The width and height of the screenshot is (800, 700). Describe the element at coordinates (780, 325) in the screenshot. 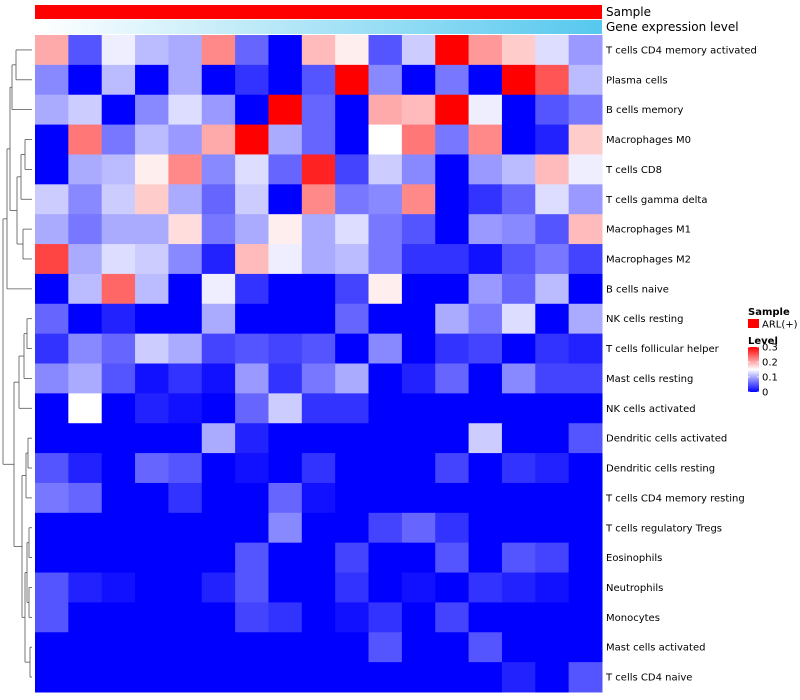

I see `legend-sample-entry: ARL(+)` at that location.